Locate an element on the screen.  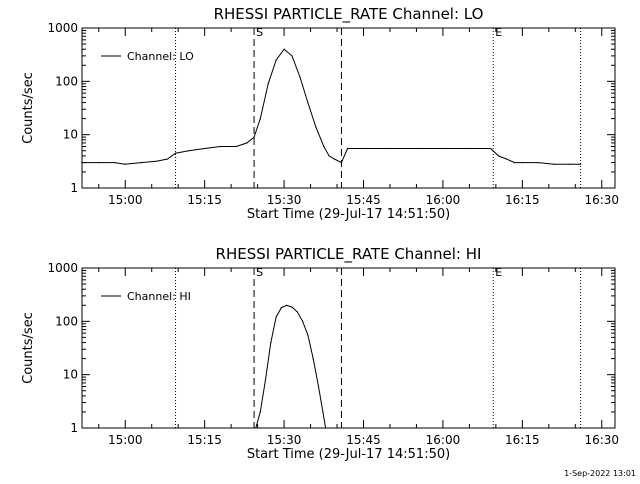
panel-2-marker-label-e: E is located at coordinates (498, 272).